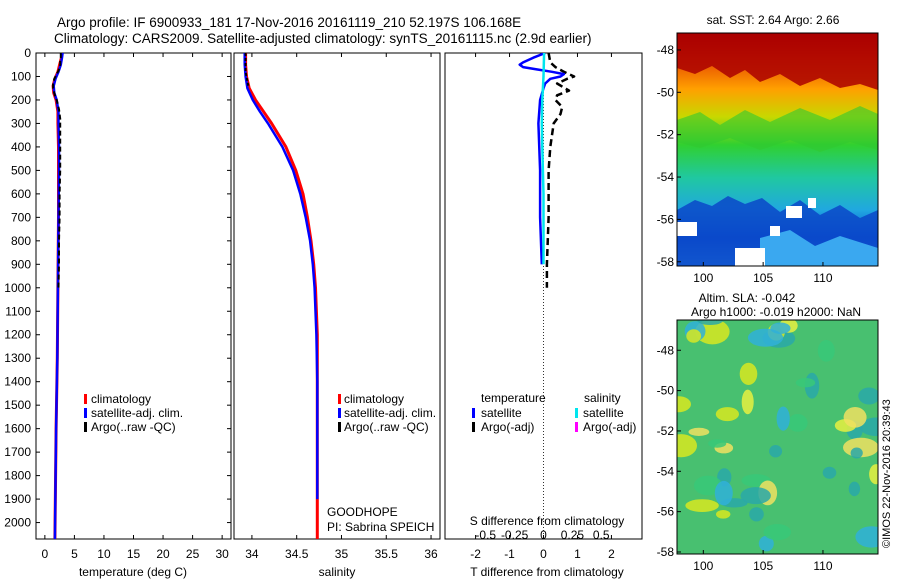 This screenshot has width=900, height=580. Describe the element at coordinates (17, 358) in the screenshot. I see `depth-tick-label: 1300` at that location.